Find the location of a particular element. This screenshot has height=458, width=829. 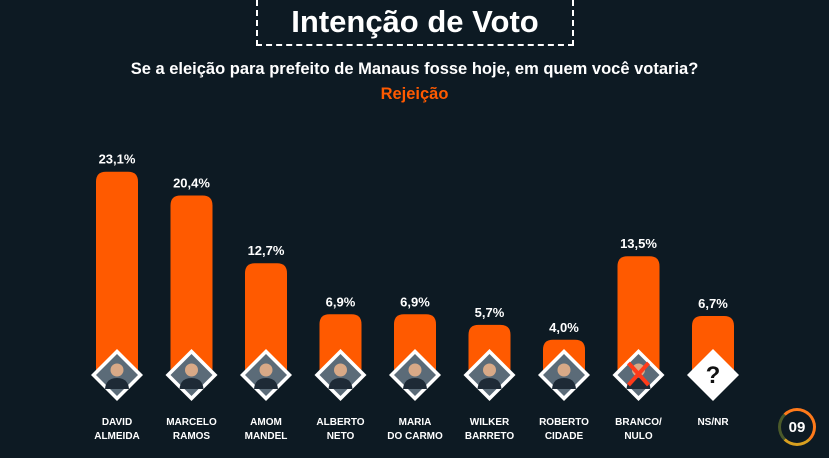

question-mark-icon: ? is located at coordinates (713, 375).